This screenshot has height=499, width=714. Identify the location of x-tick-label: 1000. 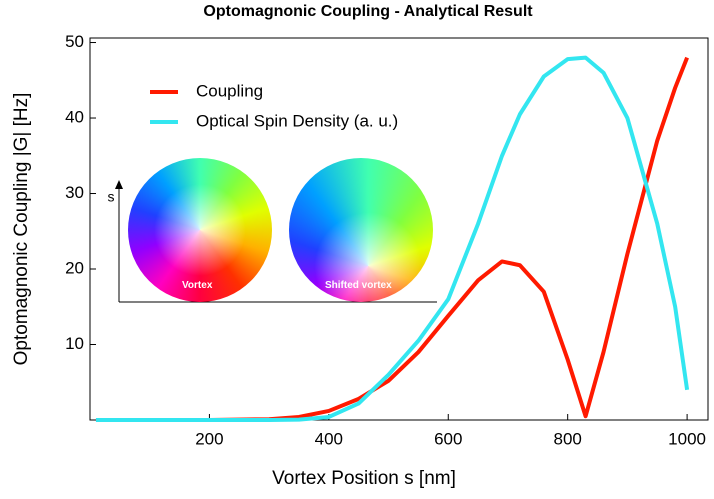
(687, 438).